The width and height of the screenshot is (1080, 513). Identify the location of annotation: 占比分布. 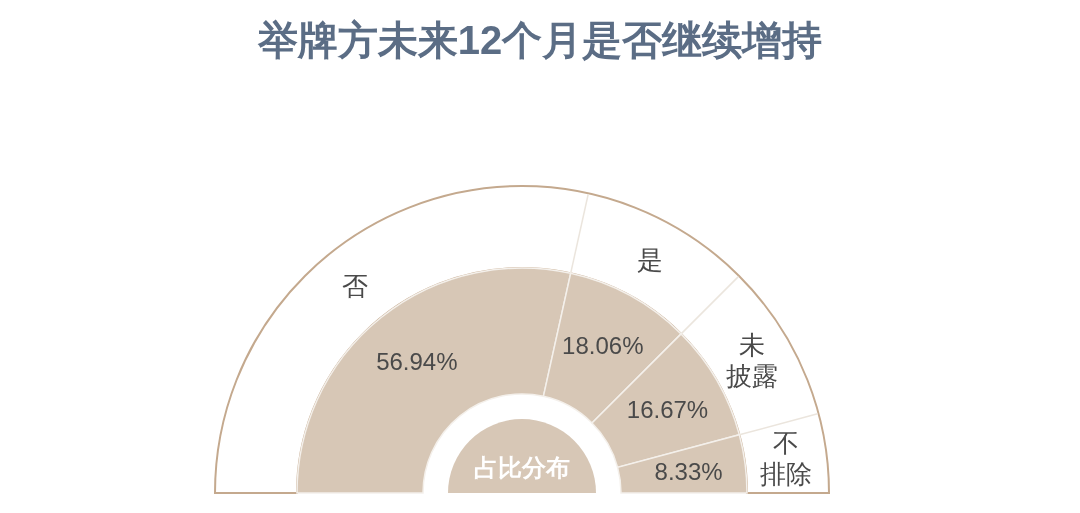
(522, 467).